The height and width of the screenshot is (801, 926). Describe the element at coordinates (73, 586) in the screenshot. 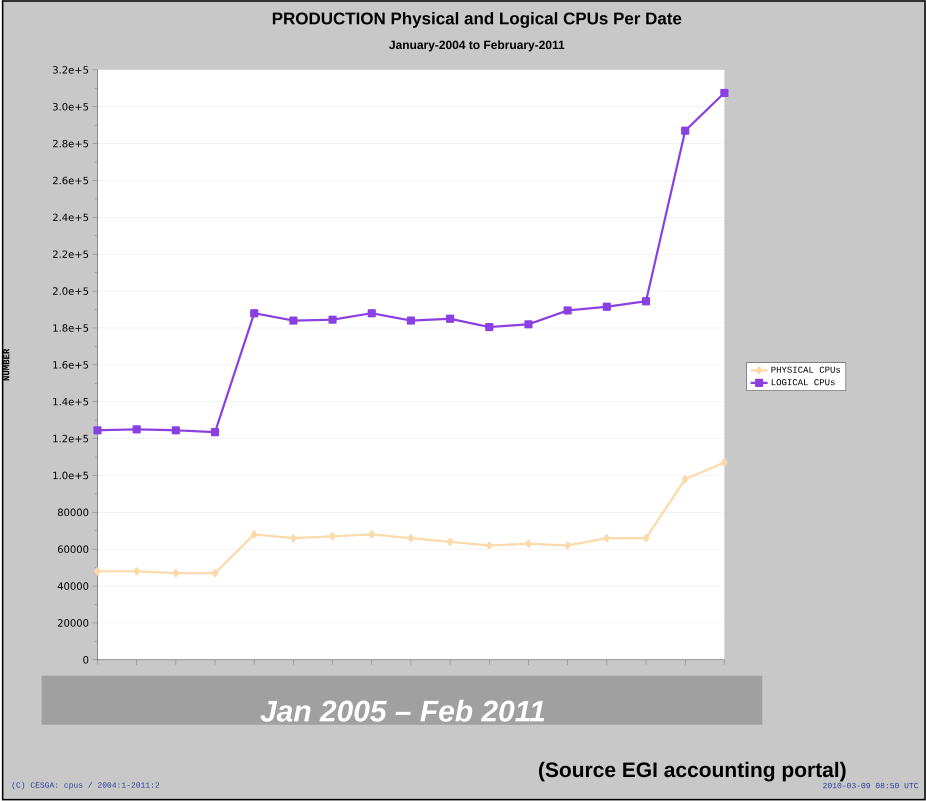

I see `y-tick-label: 40000` at that location.